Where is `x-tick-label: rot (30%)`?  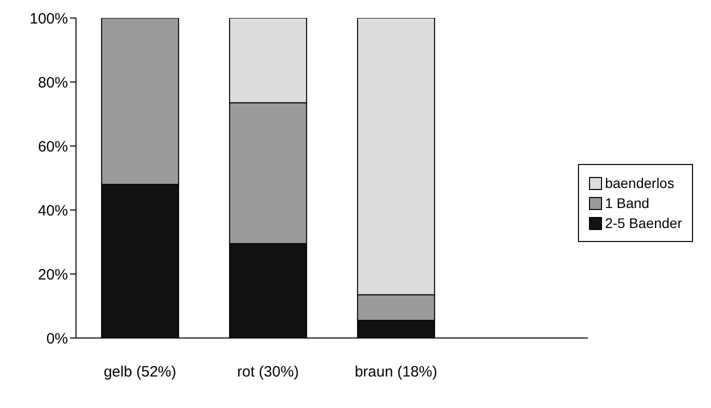
x-tick-label: rot (30%) is located at coordinates (268, 372).